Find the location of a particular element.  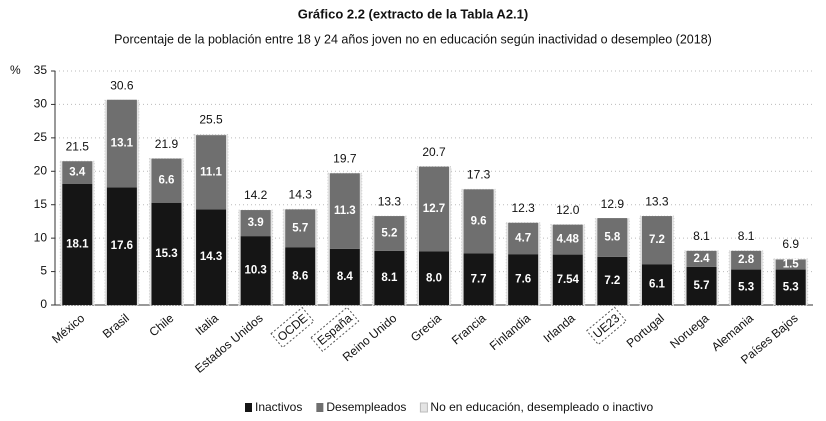

x-tick-group: UE23 is located at coordinates (606, 326).